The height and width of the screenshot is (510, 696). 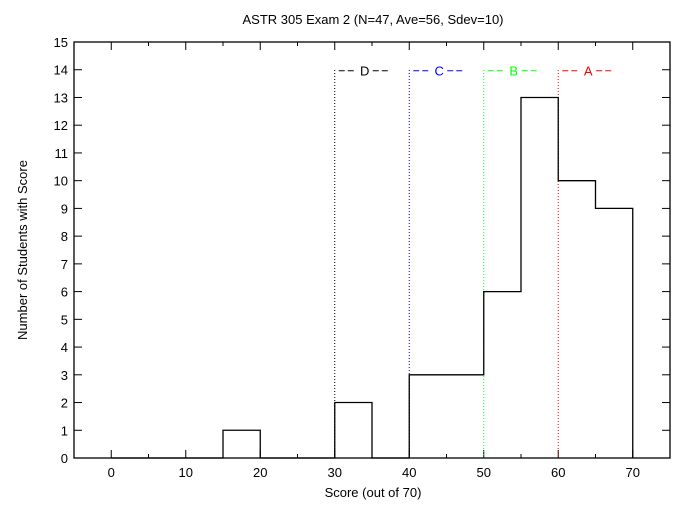 What do you see at coordinates (373, 492) in the screenshot?
I see `x-axis-label: Score (out of 70)` at bounding box center [373, 492].